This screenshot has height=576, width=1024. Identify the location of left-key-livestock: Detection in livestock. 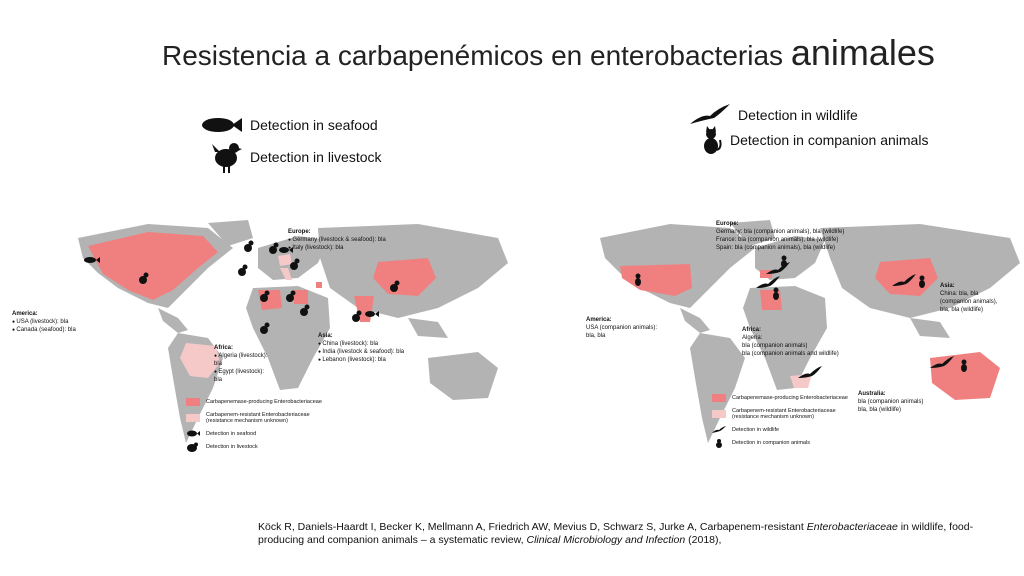
(222, 447).